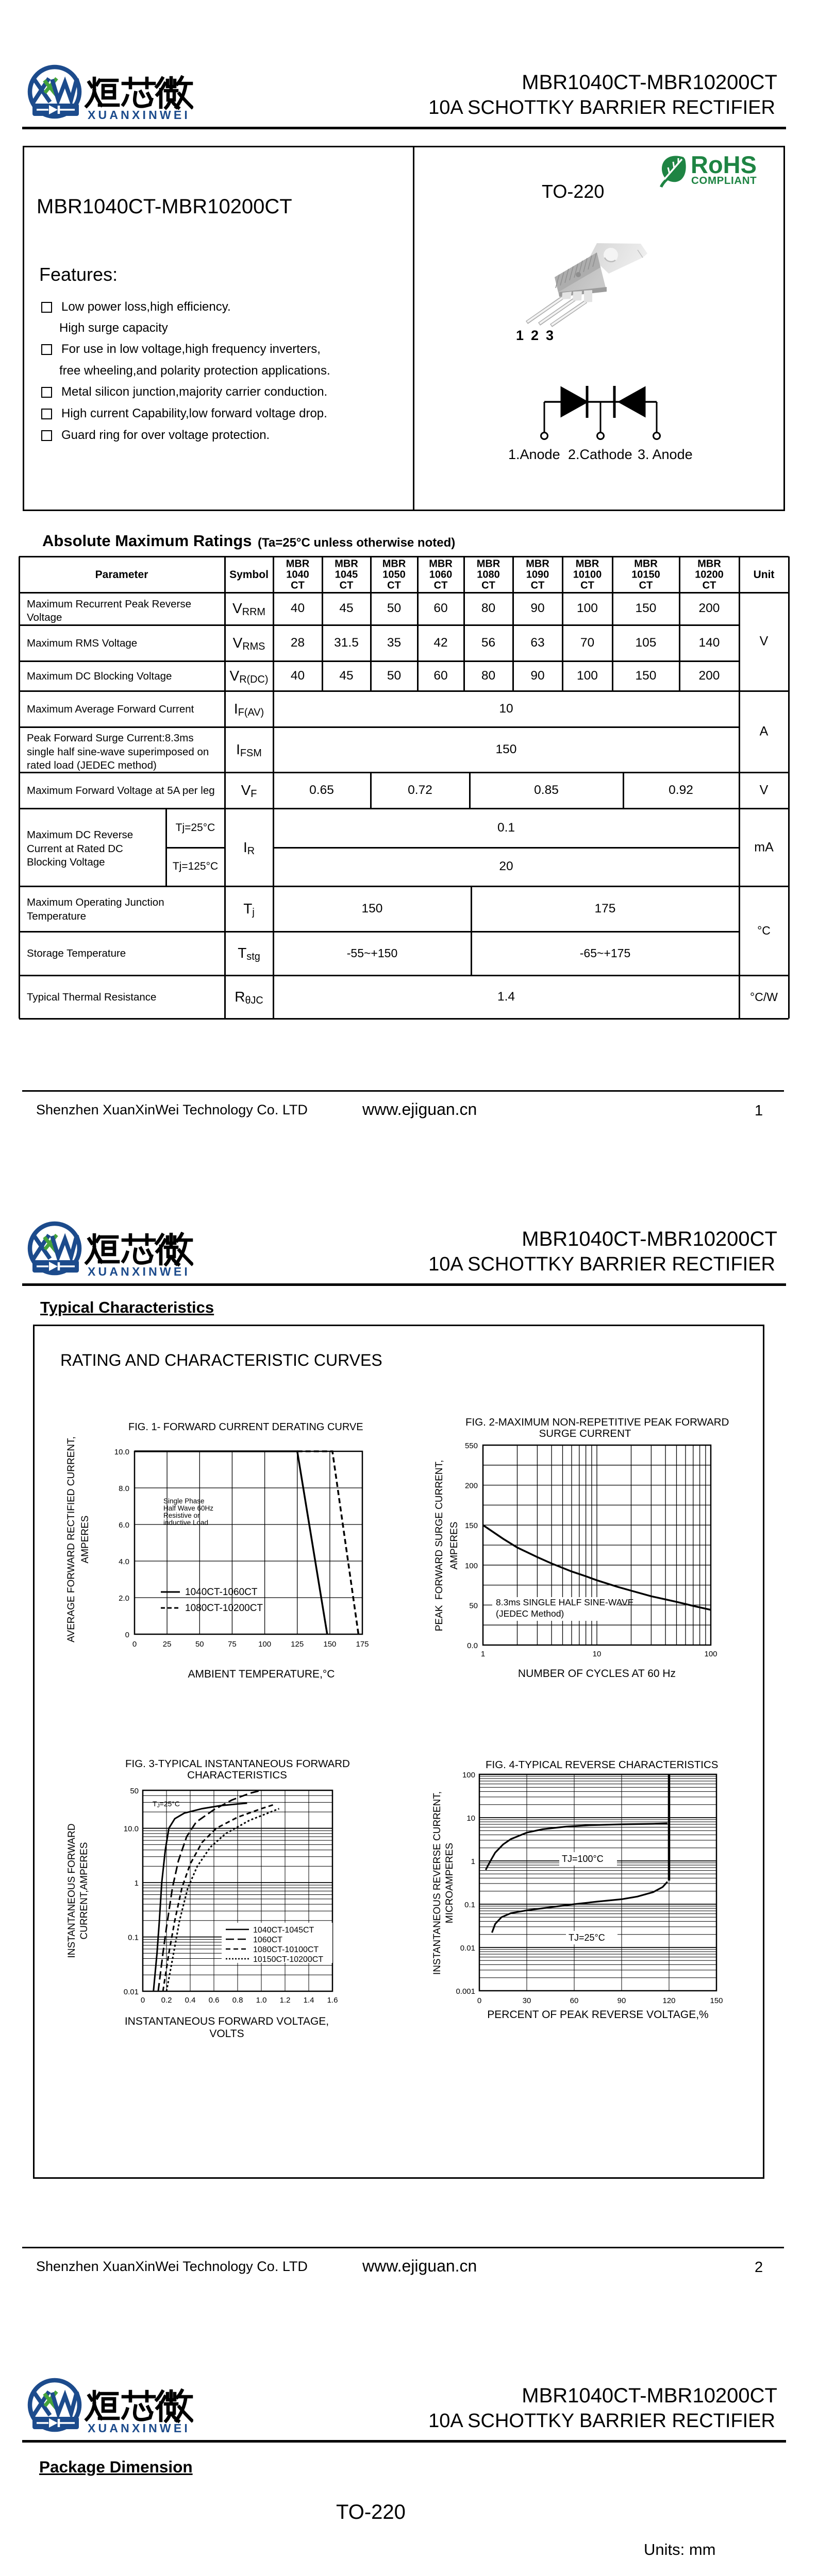 The width and height of the screenshot is (818, 2576). I want to click on svg-text:PERCENT OF PEAK REVERSE VOLTAG: PERCENT OF PEAK REVERSE VOLTAGE,%, so click(597, 2015).